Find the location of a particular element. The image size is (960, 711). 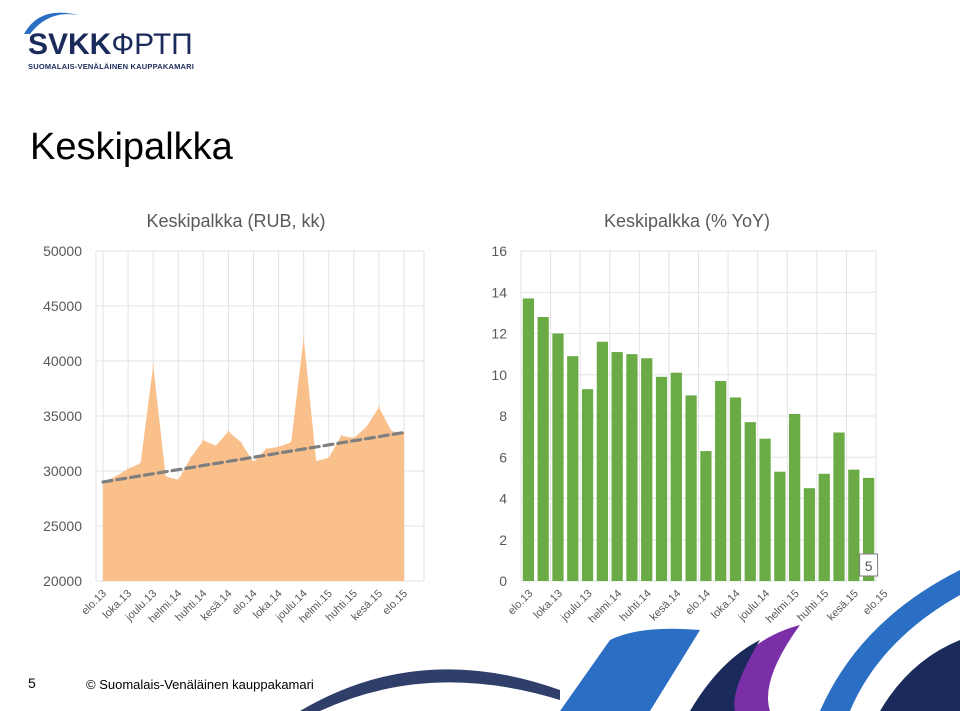

area-series is located at coordinates (253, 459).